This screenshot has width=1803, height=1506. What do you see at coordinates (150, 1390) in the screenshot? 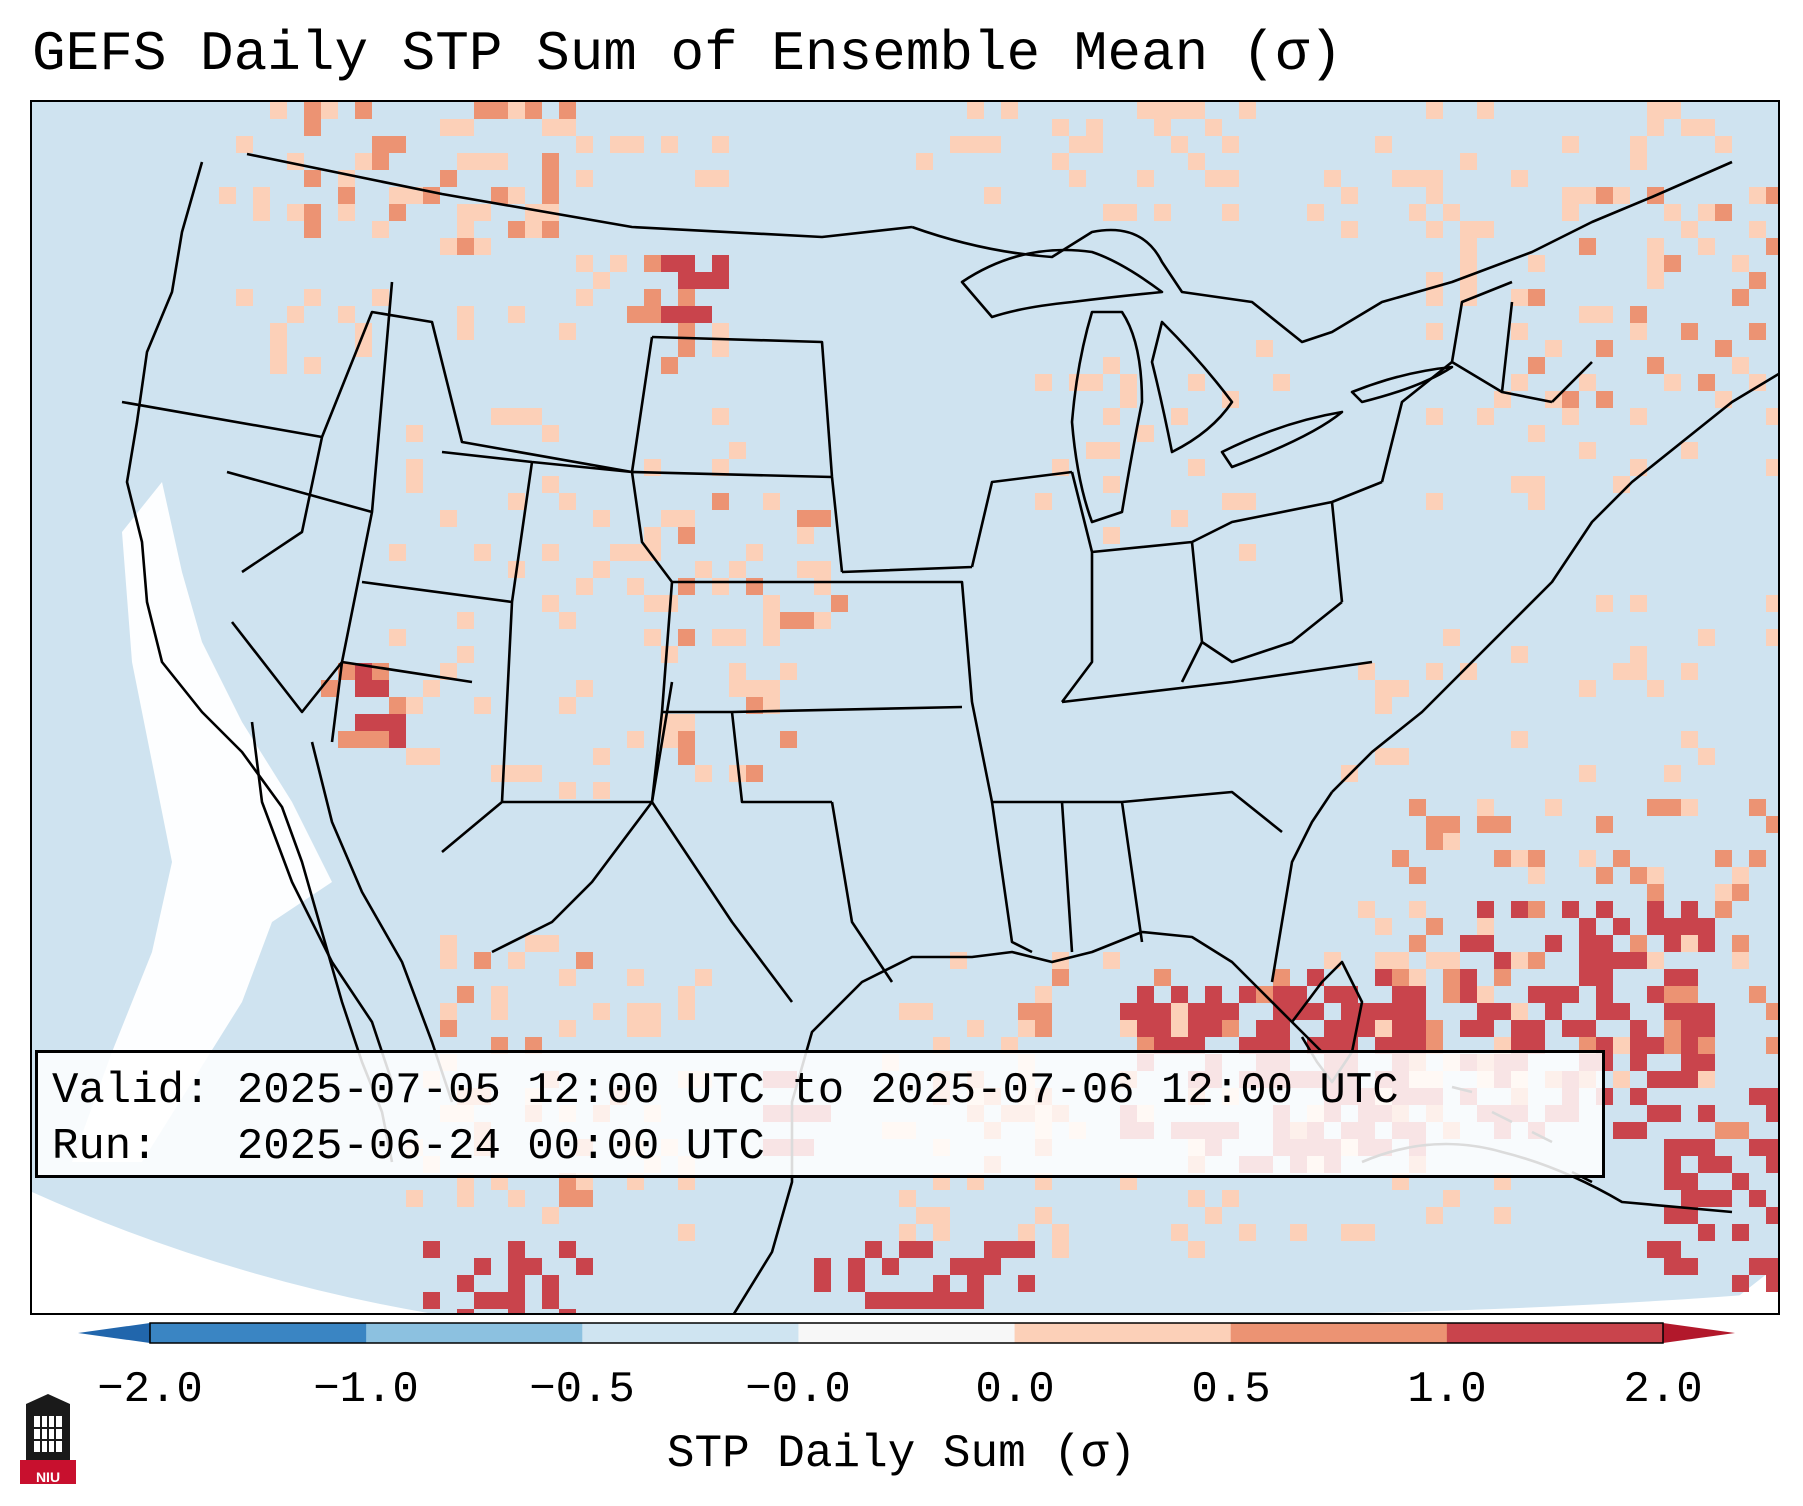
I see `colorbar-tick-label: −2.0` at bounding box center [150, 1390].